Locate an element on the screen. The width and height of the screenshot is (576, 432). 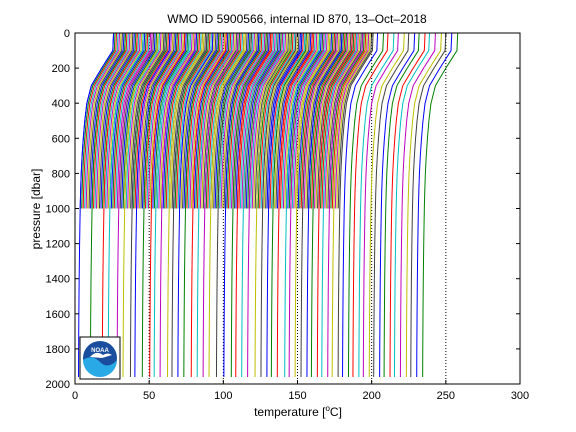
y-tick-label: 200 is located at coordinates (61, 69).